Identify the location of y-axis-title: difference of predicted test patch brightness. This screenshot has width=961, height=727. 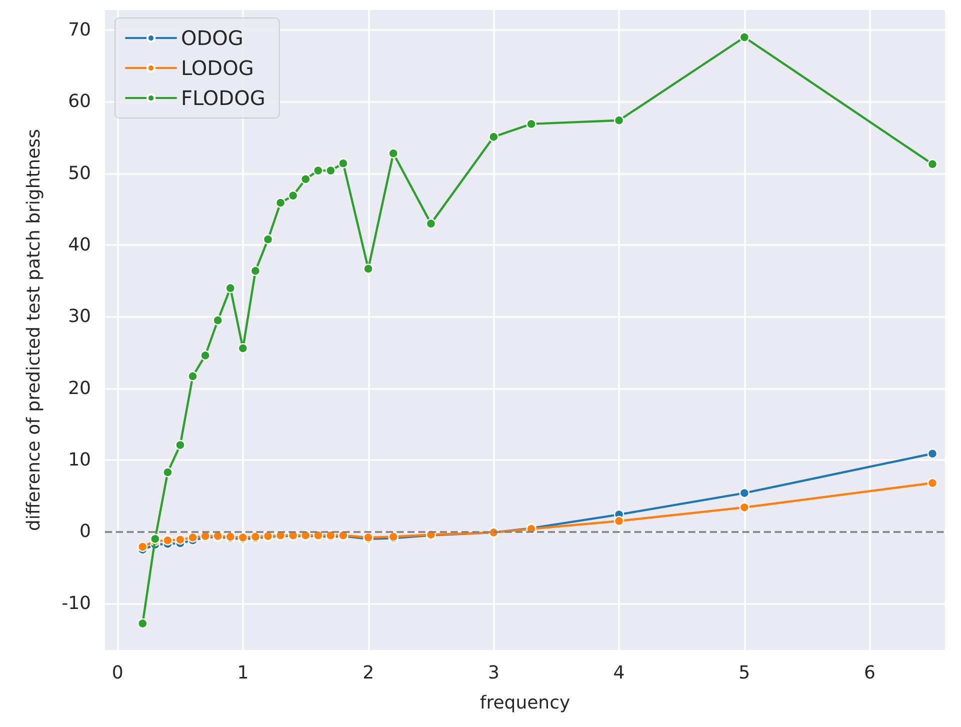
(34, 330).